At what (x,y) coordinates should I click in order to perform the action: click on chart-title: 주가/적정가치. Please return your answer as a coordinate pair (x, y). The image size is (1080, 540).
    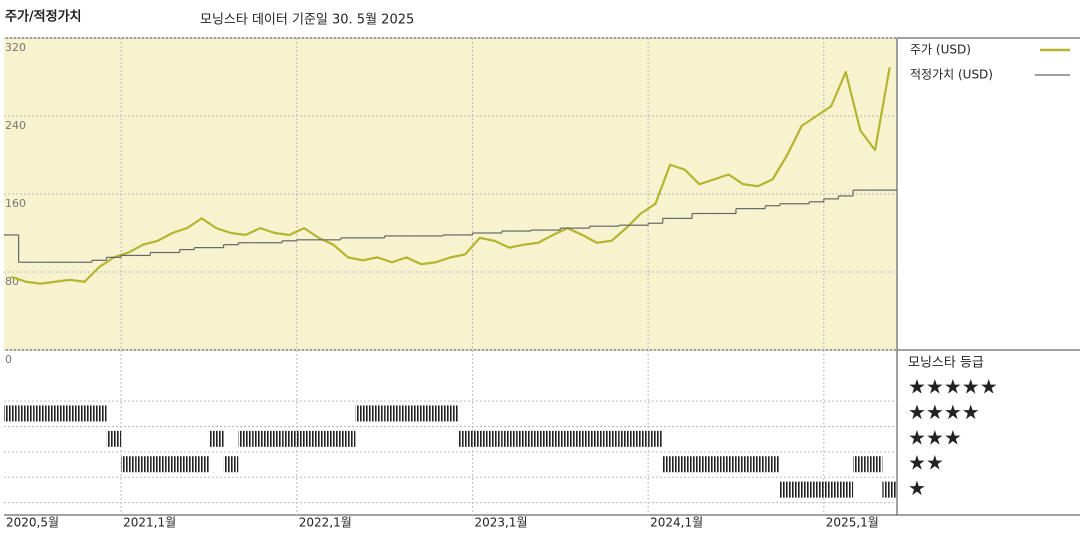
    Looking at the image, I should click on (43, 17).